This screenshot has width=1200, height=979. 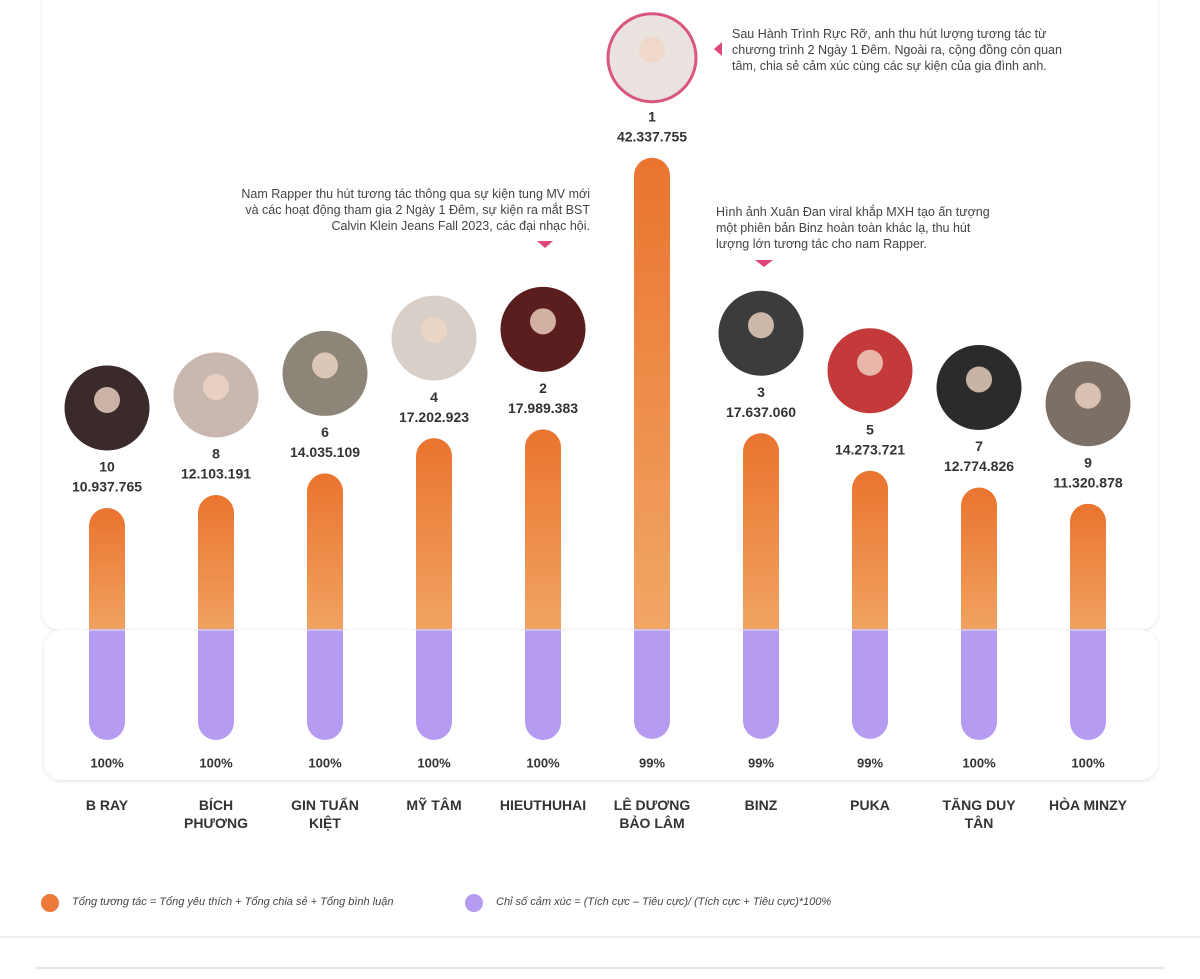 What do you see at coordinates (870, 429) in the screenshot?
I see `rank-label: 5` at bounding box center [870, 429].